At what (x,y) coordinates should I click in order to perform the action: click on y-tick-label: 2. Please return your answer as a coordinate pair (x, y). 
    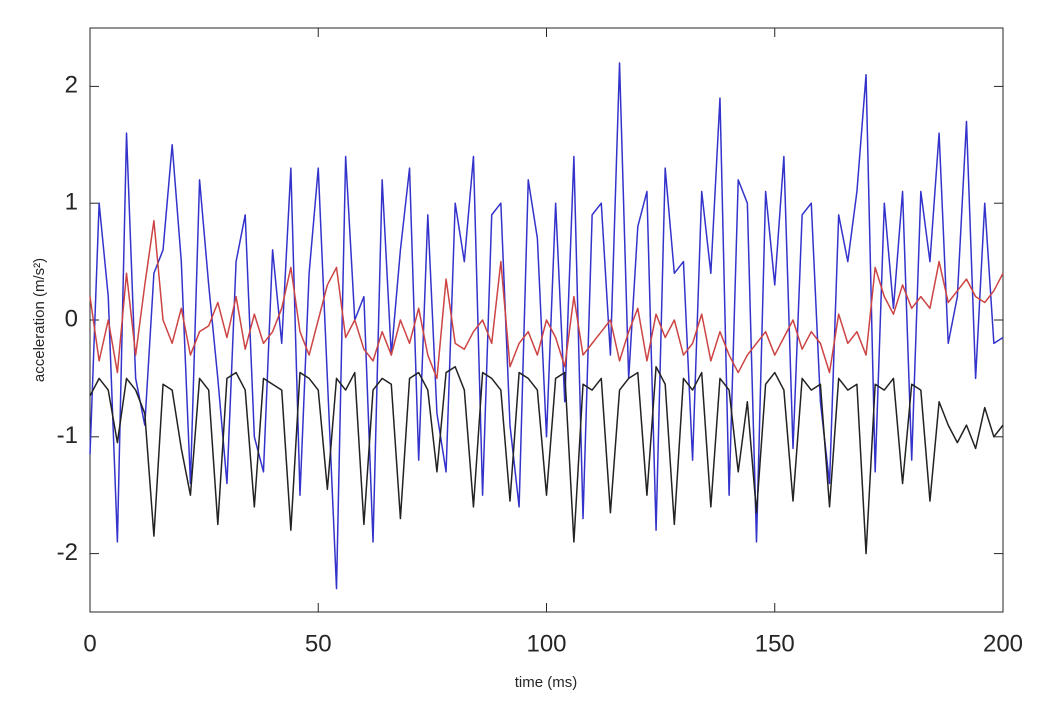
    Looking at the image, I should click on (71, 85).